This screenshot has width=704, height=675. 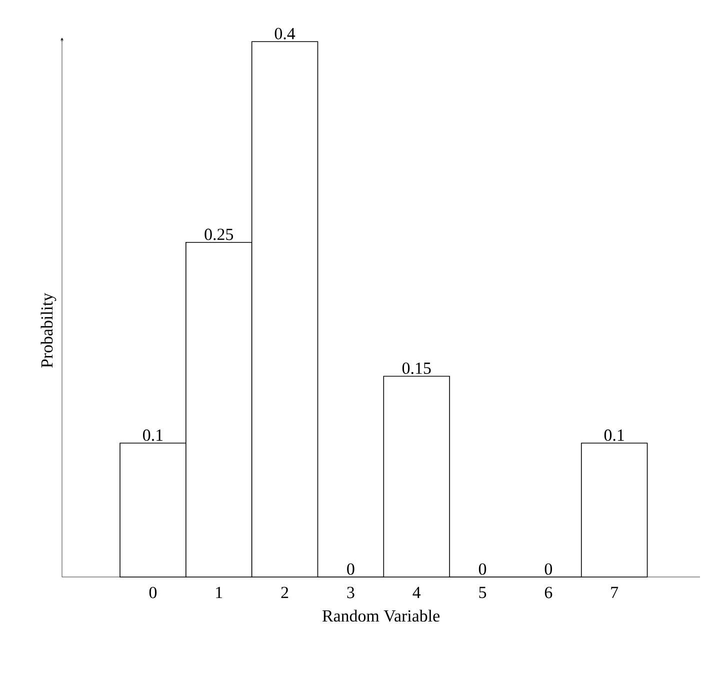 I want to click on data-label: 0.15, so click(x=416, y=368).